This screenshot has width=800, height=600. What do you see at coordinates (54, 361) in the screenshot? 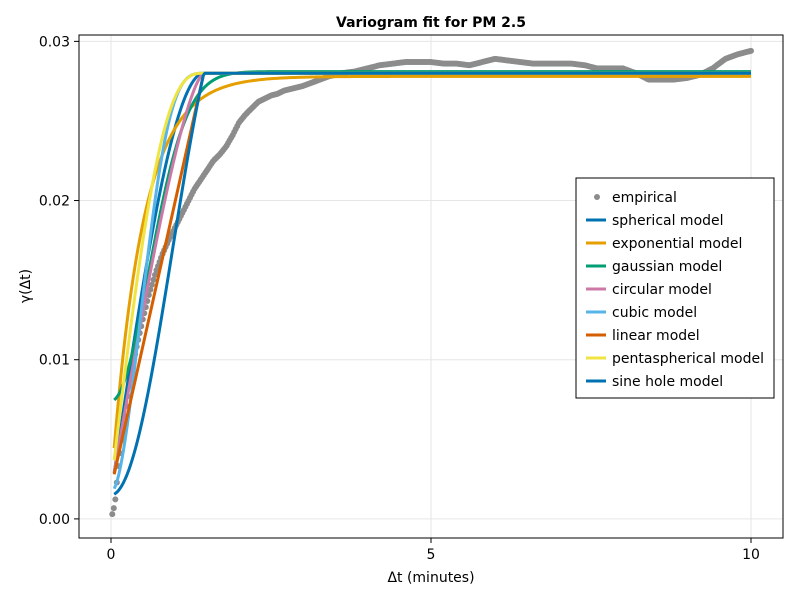
I see `y-tick-label: 0.01` at bounding box center [54, 361].